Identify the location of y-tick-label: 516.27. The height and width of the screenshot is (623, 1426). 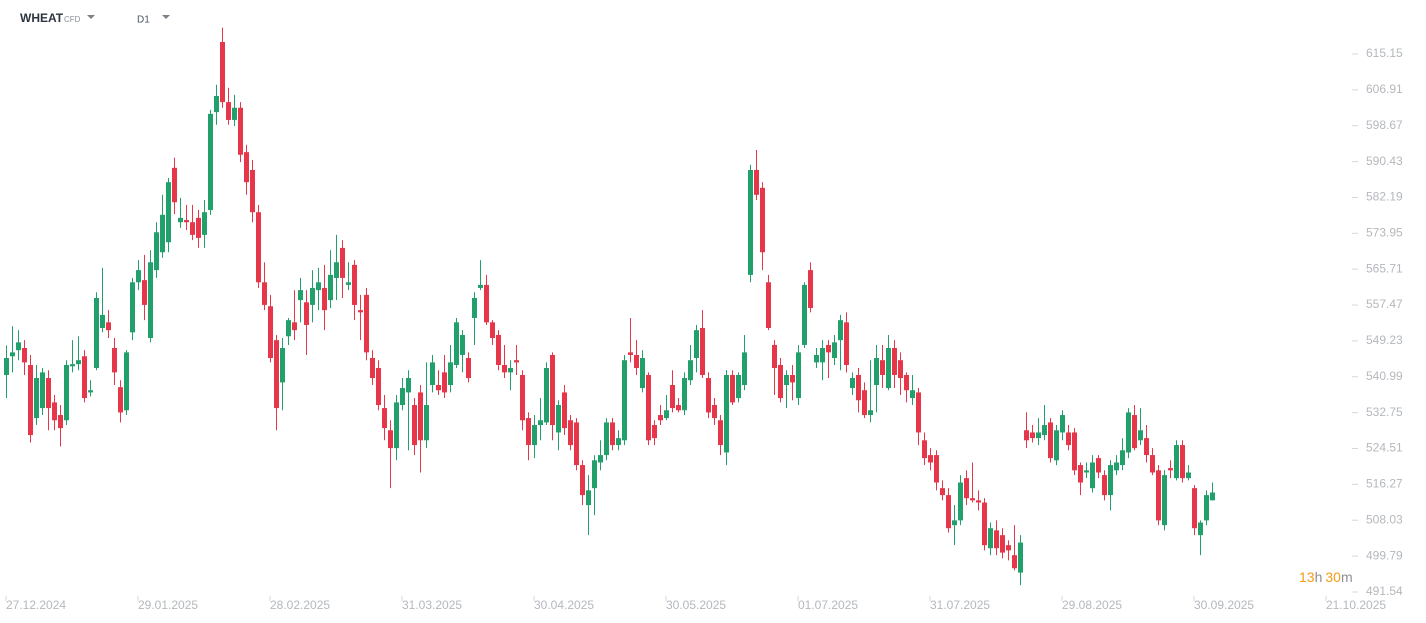
(1384, 484).